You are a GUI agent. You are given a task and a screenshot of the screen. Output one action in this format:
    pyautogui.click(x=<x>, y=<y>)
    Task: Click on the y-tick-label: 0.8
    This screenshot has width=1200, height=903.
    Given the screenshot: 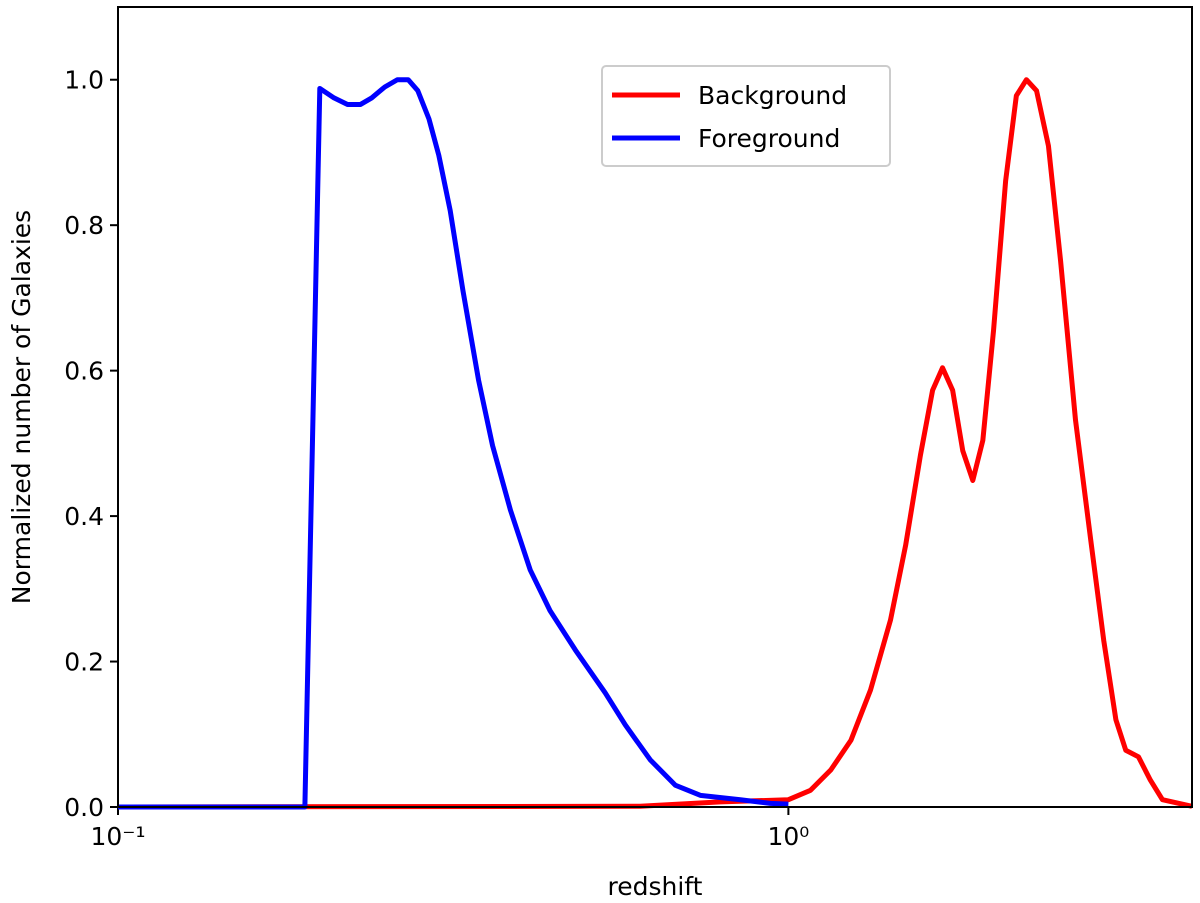 What is the action you would take?
    pyautogui.click(x=84, y=225)
    